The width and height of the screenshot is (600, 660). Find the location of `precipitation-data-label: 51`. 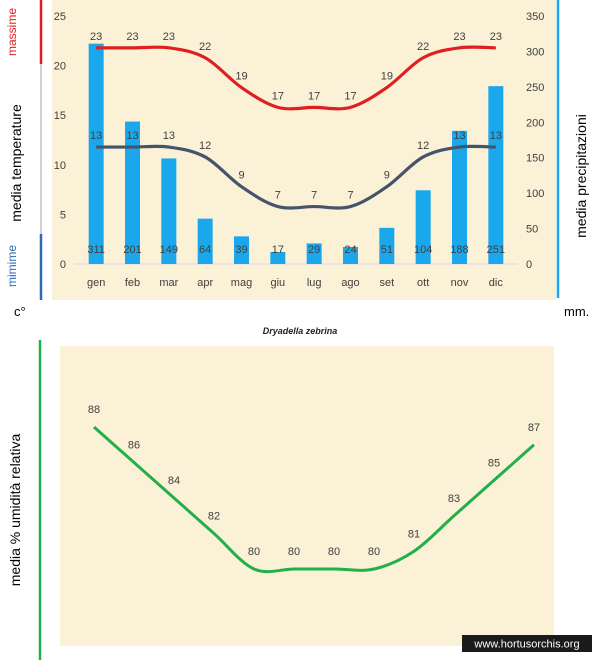

precipitation-data-label: 51 is located at coordinates (387, 250).